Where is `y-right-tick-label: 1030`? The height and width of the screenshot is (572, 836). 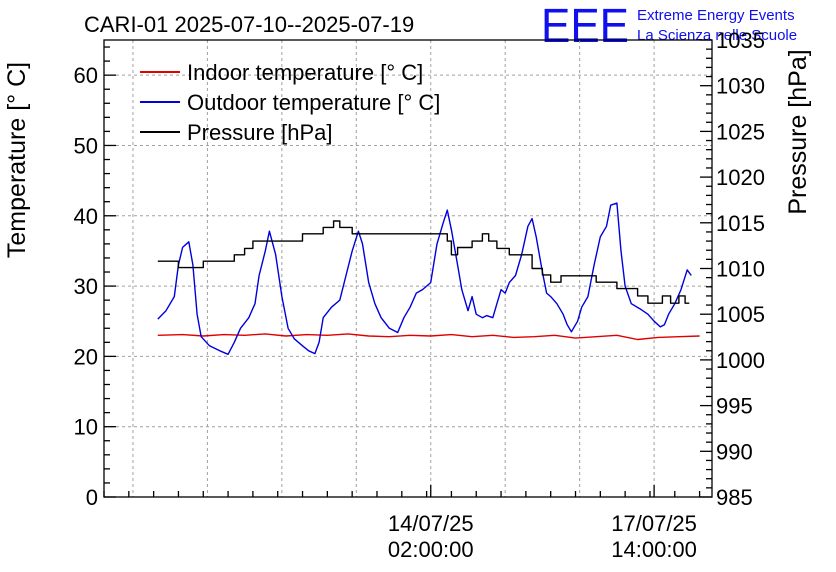
y-right-tick-label: 1030 is located at coordinates (740, 86).